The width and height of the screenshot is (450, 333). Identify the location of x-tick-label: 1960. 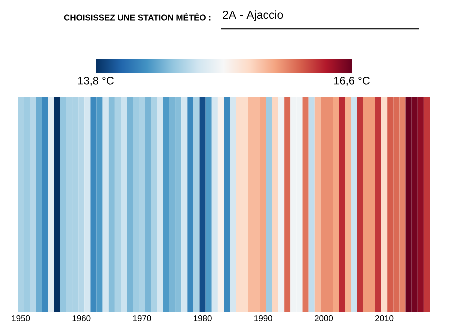
(81, 319).